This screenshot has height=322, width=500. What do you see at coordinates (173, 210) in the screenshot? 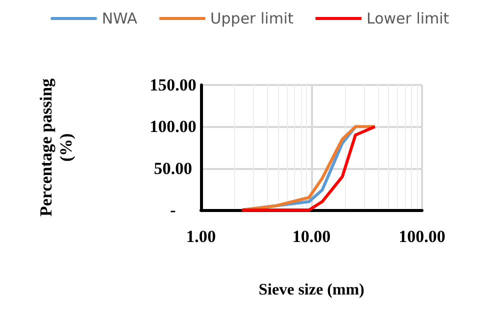
I see `y-tick-label: -` at bounding box center [173, 210].